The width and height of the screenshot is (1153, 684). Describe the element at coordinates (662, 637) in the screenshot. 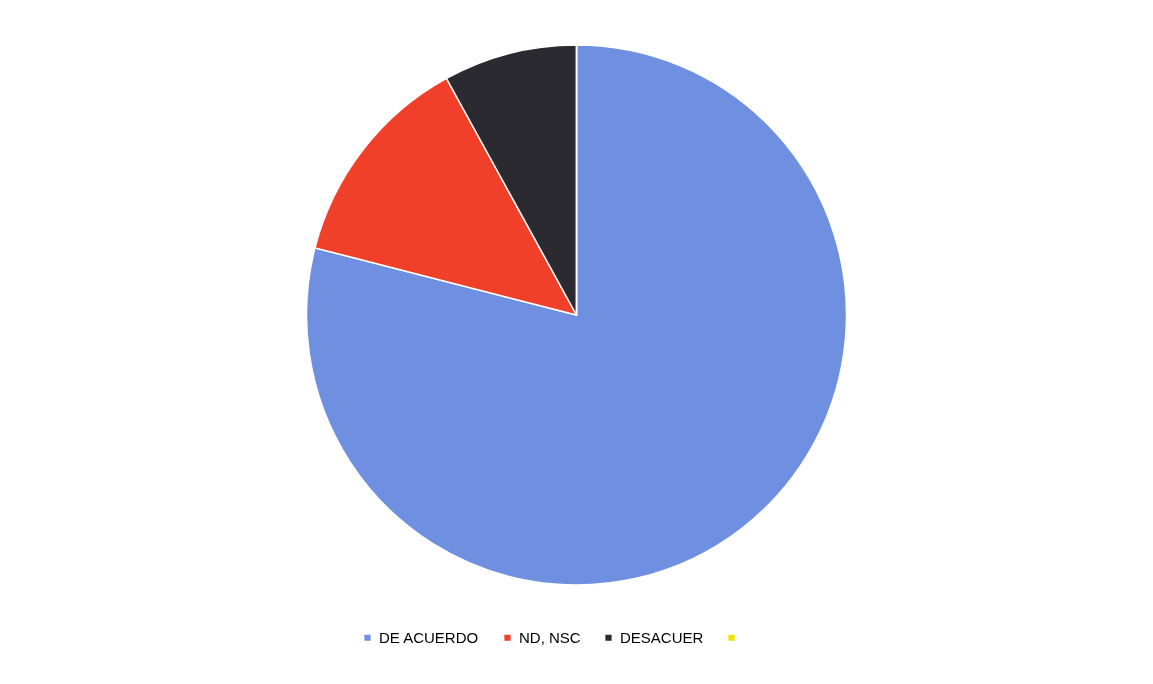

I see `legend-label: DESACUER` at that location.